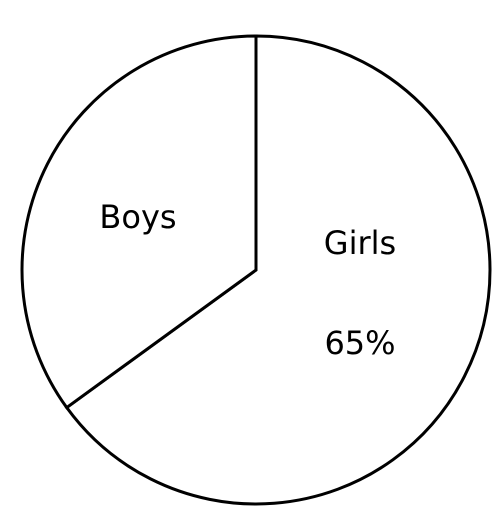  What do you see at coordinates (359, 343) in the screenshot?
I see `slice-value-label-girls: 65%` at bounding box center [359, 343].